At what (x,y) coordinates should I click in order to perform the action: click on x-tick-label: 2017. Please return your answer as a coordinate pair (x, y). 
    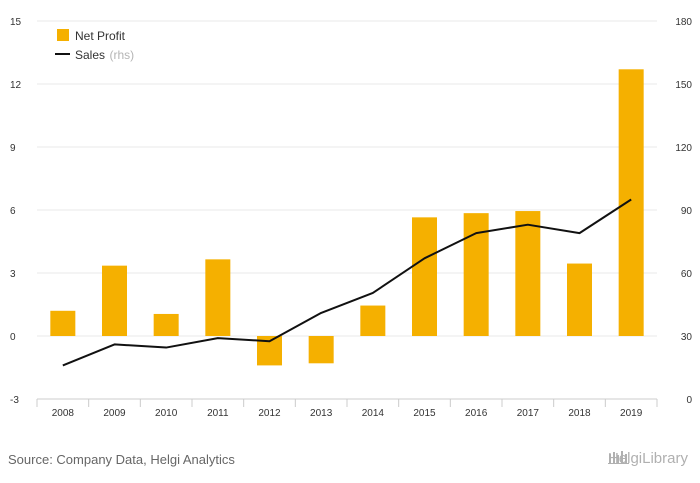
    Looking at the image, I should click on (528, 413).